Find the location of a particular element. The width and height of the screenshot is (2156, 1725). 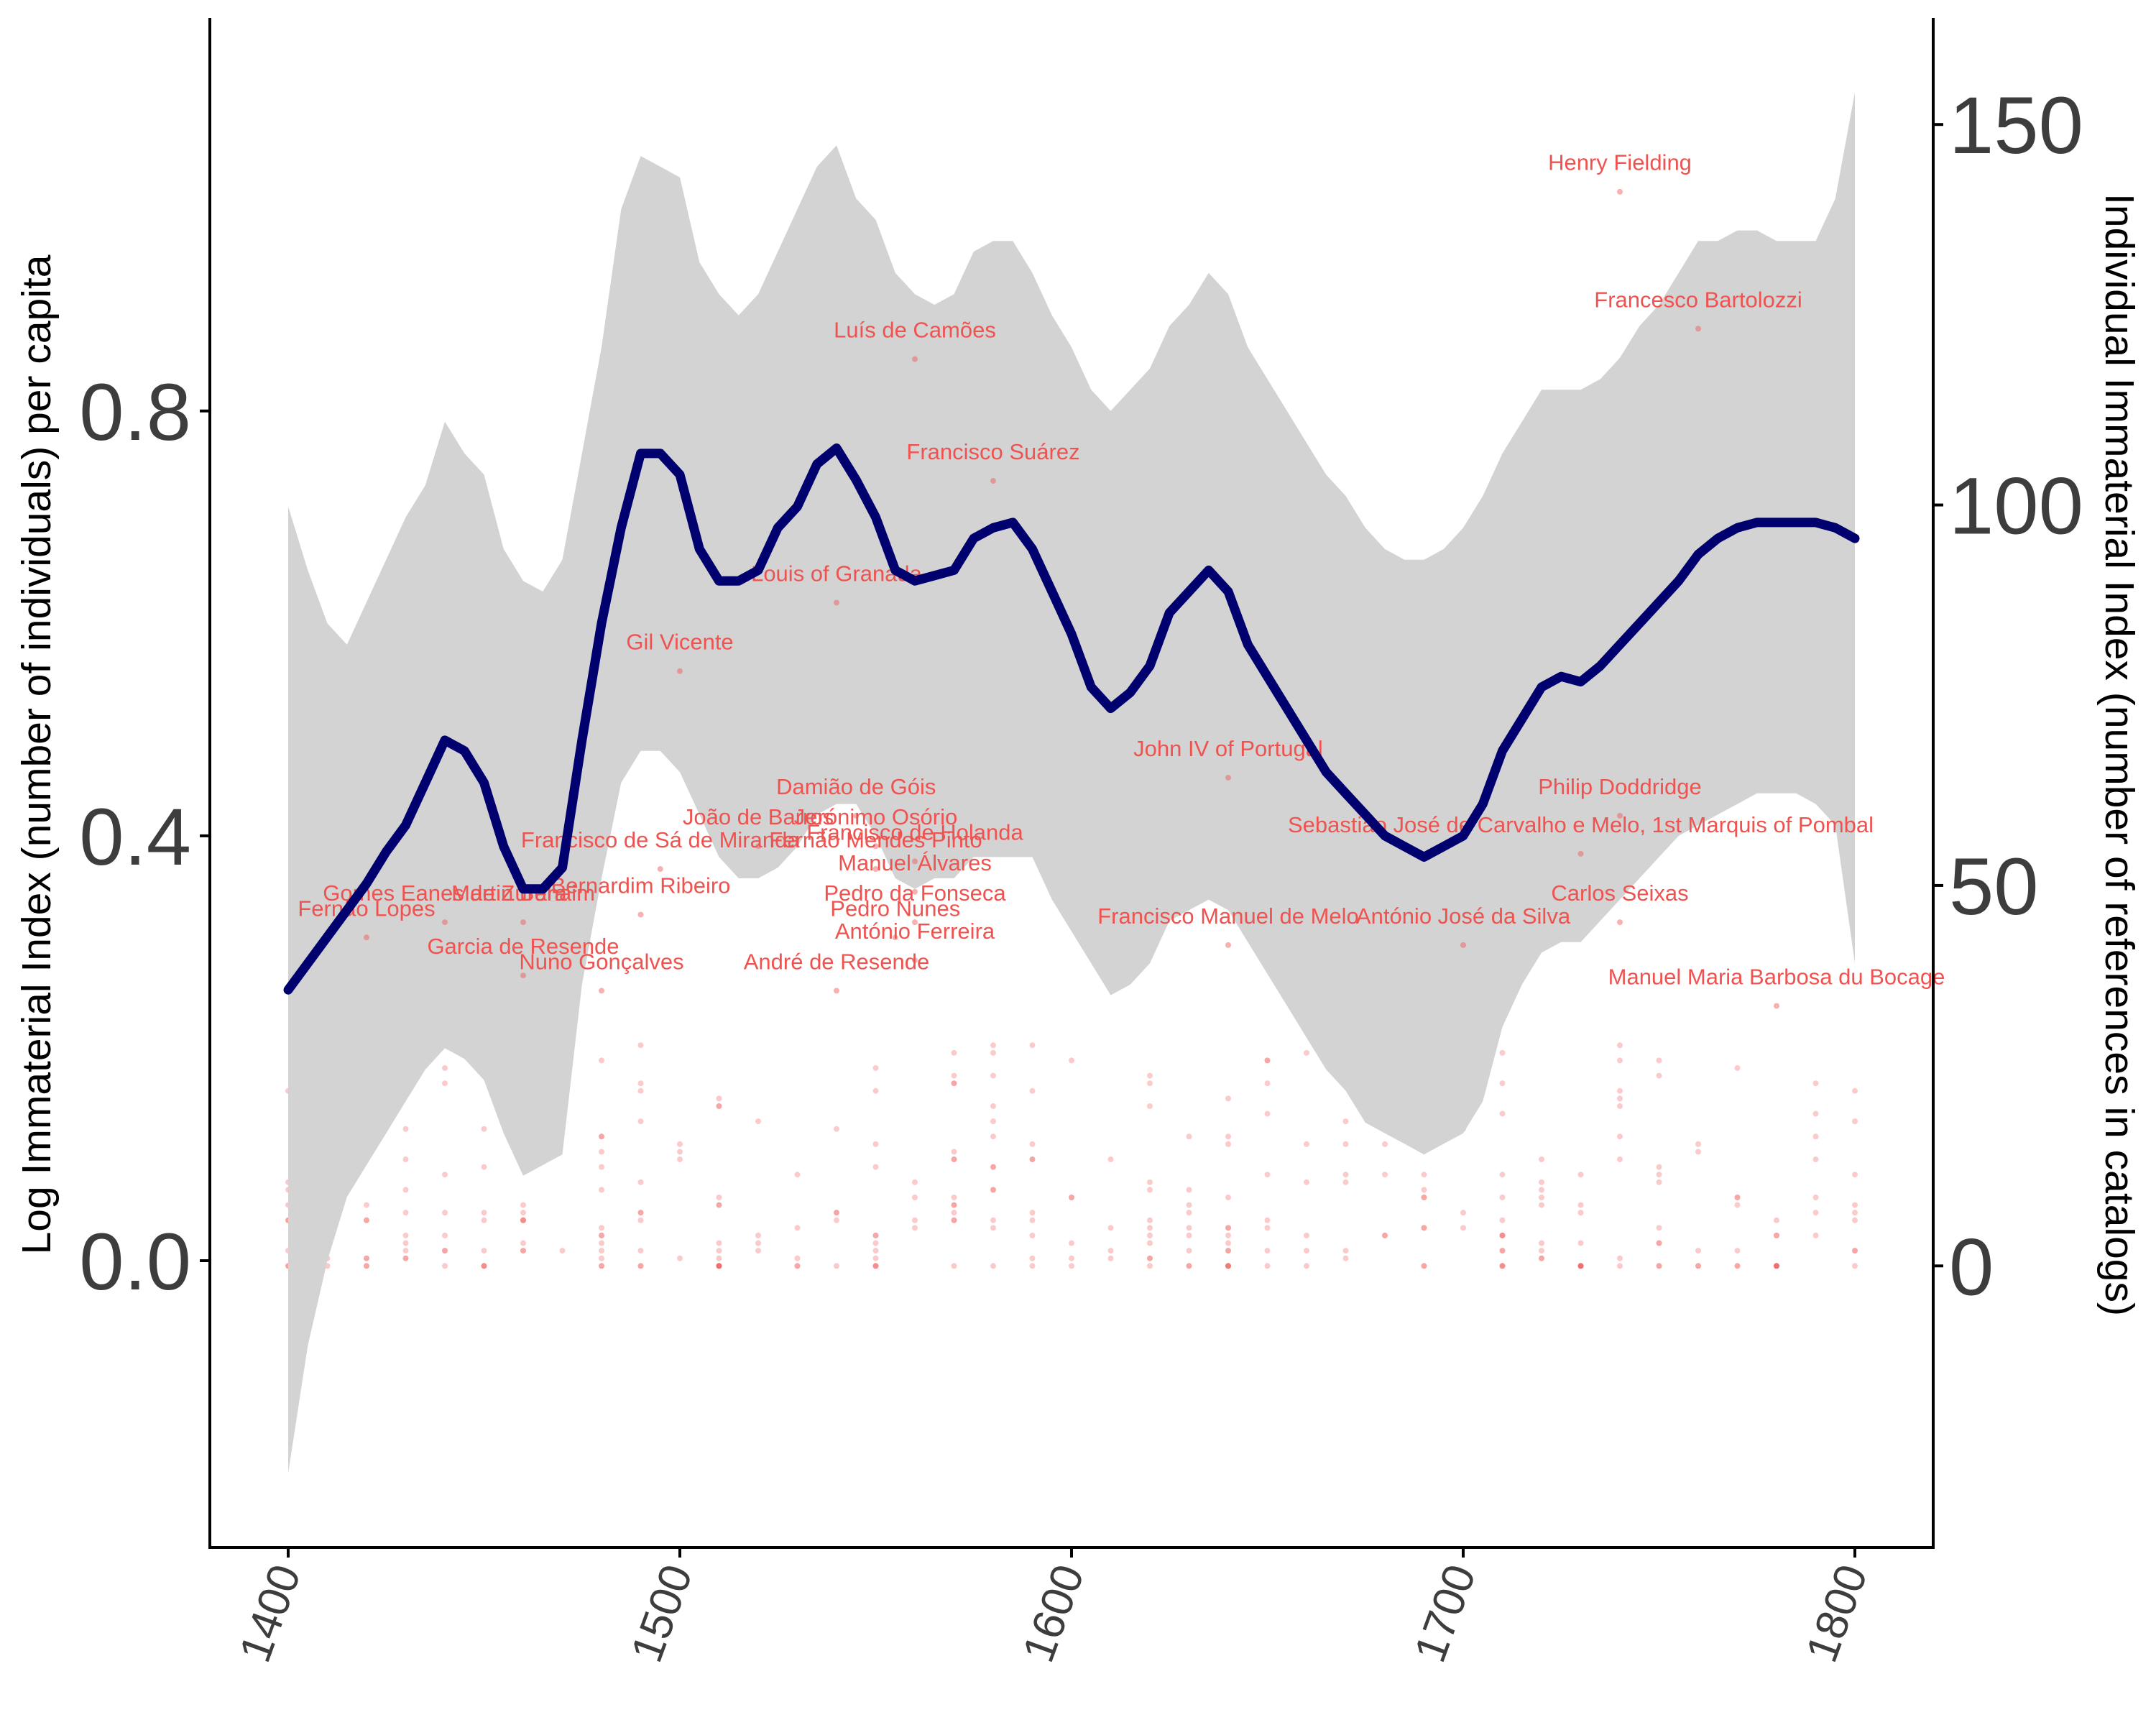

annotation-label: António Ferreira is located at coordinates (915, 931).